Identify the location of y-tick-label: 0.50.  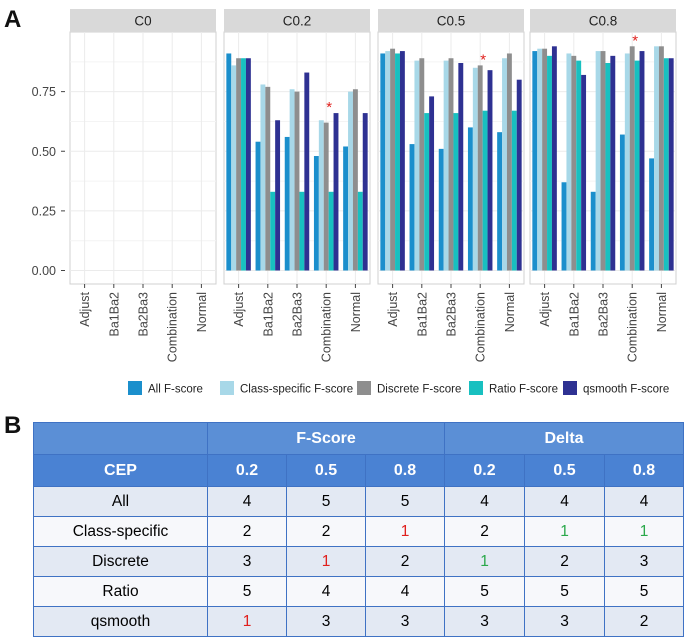
(44, 152).